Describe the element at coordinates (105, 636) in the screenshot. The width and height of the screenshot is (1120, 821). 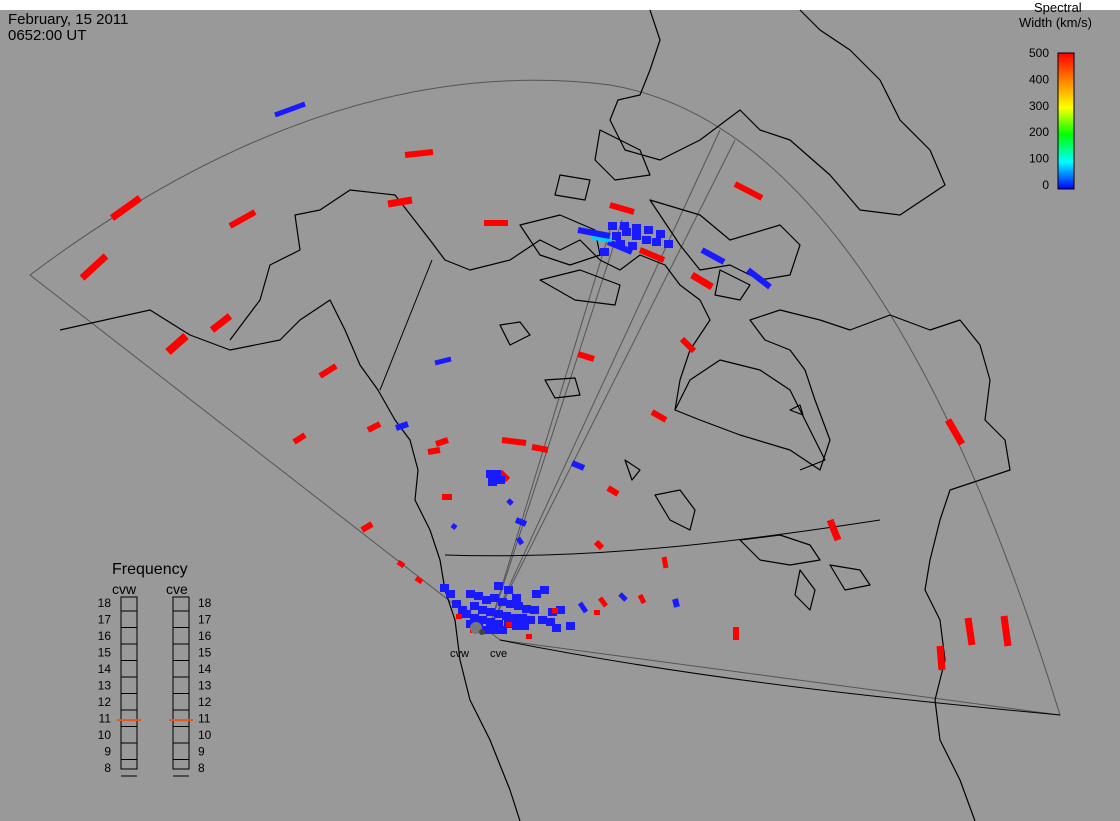
I see `frequency-tick-left: 16` at that location.